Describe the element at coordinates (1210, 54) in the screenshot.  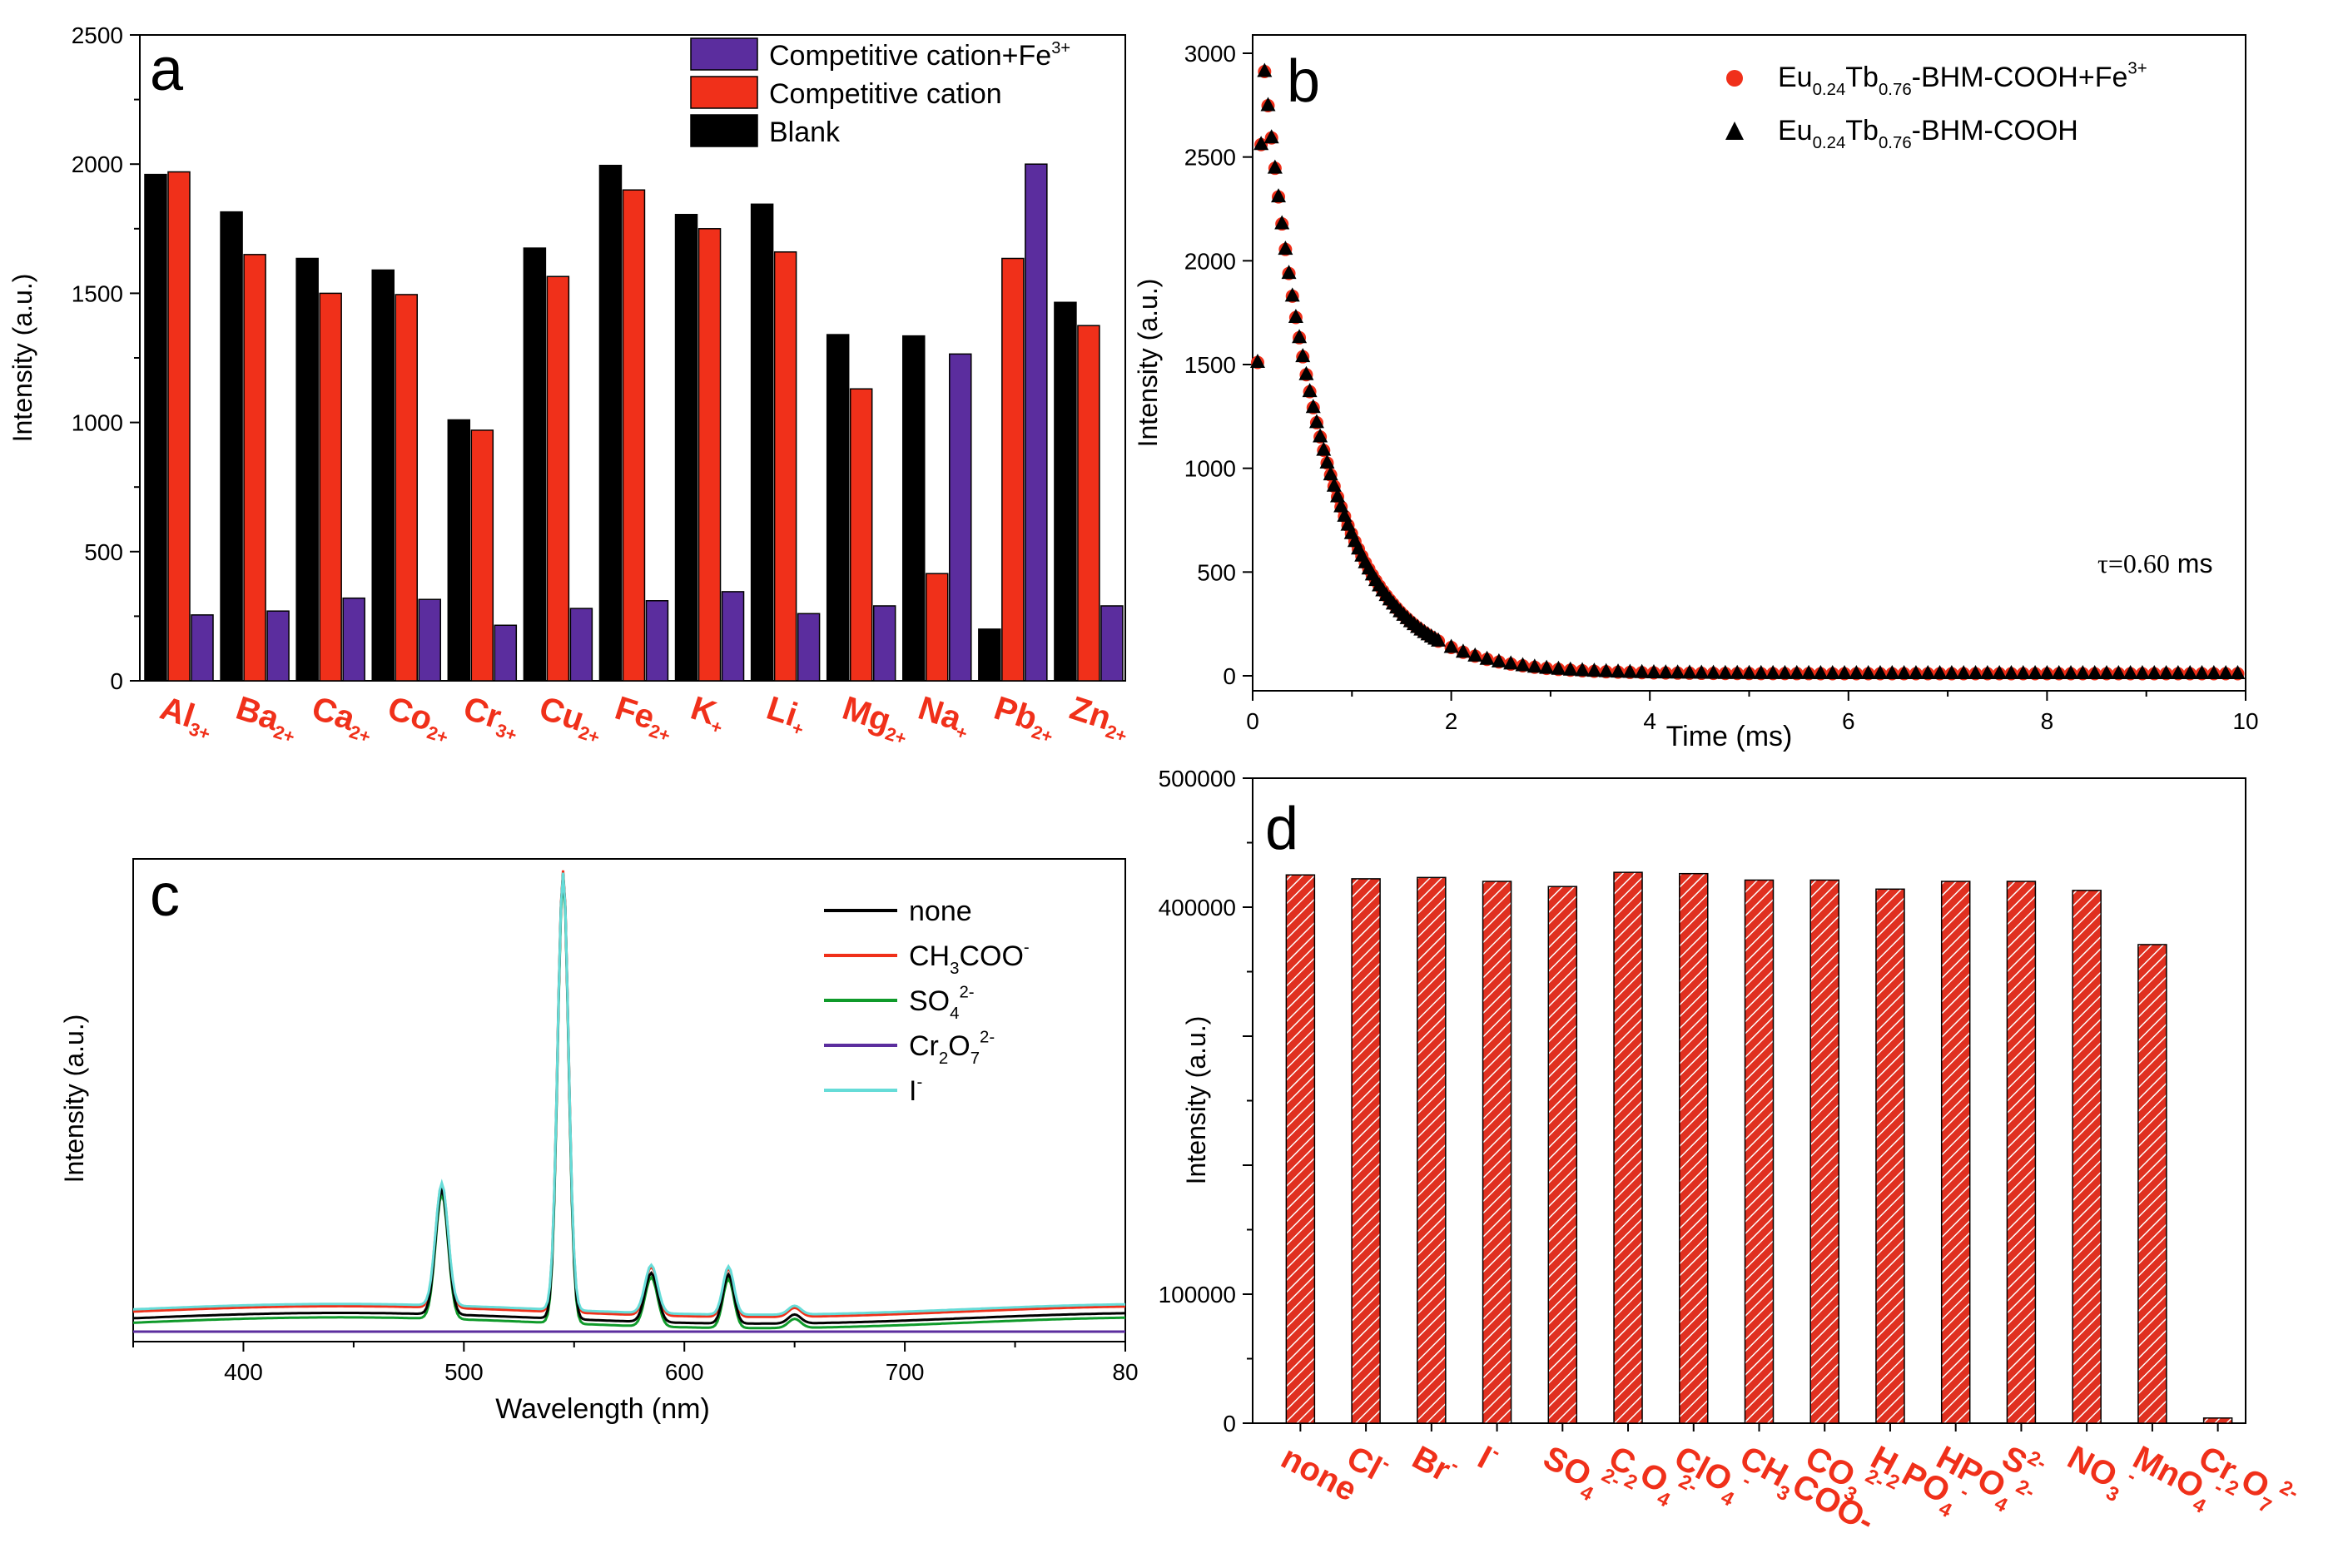
I see `y-tick-label: 3000` at that location.